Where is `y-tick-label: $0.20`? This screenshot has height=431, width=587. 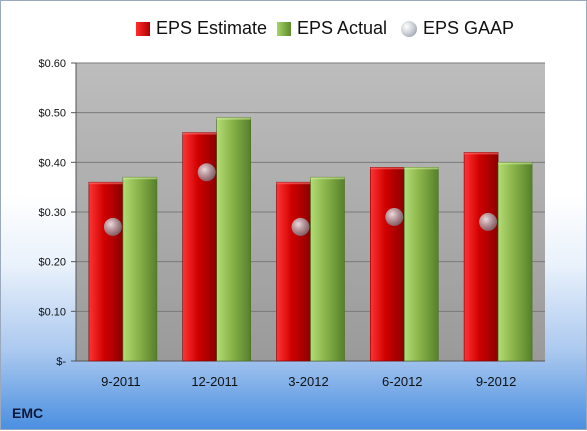
y-tick-label: $0.20 is located at coordinates (52, 263).